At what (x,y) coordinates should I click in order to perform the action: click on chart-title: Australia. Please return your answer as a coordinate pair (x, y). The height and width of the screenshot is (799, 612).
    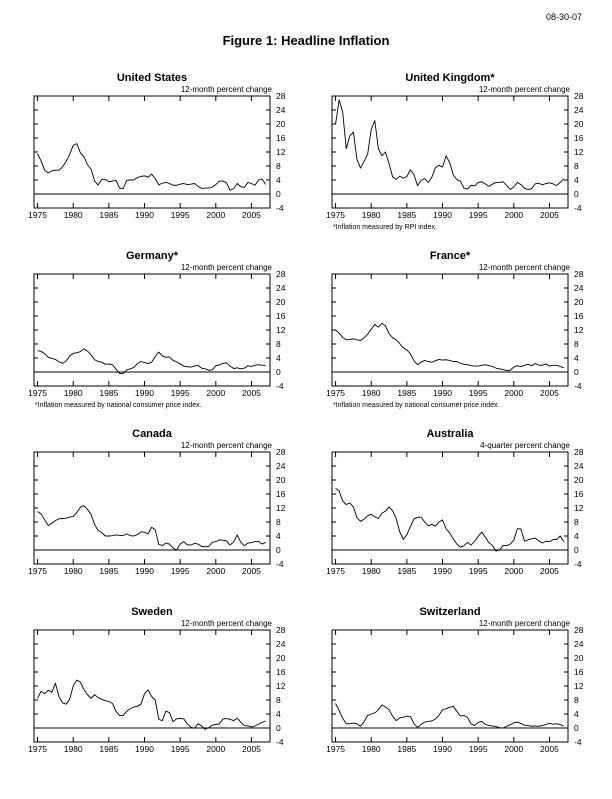
    Looking at the image, I should click on (450, 434).